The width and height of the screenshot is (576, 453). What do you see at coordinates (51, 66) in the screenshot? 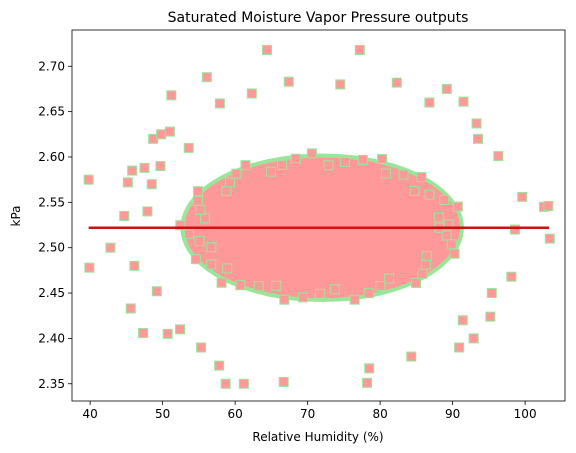
I see `y-tick-label: 2.70` at bounding box center [51, 66].